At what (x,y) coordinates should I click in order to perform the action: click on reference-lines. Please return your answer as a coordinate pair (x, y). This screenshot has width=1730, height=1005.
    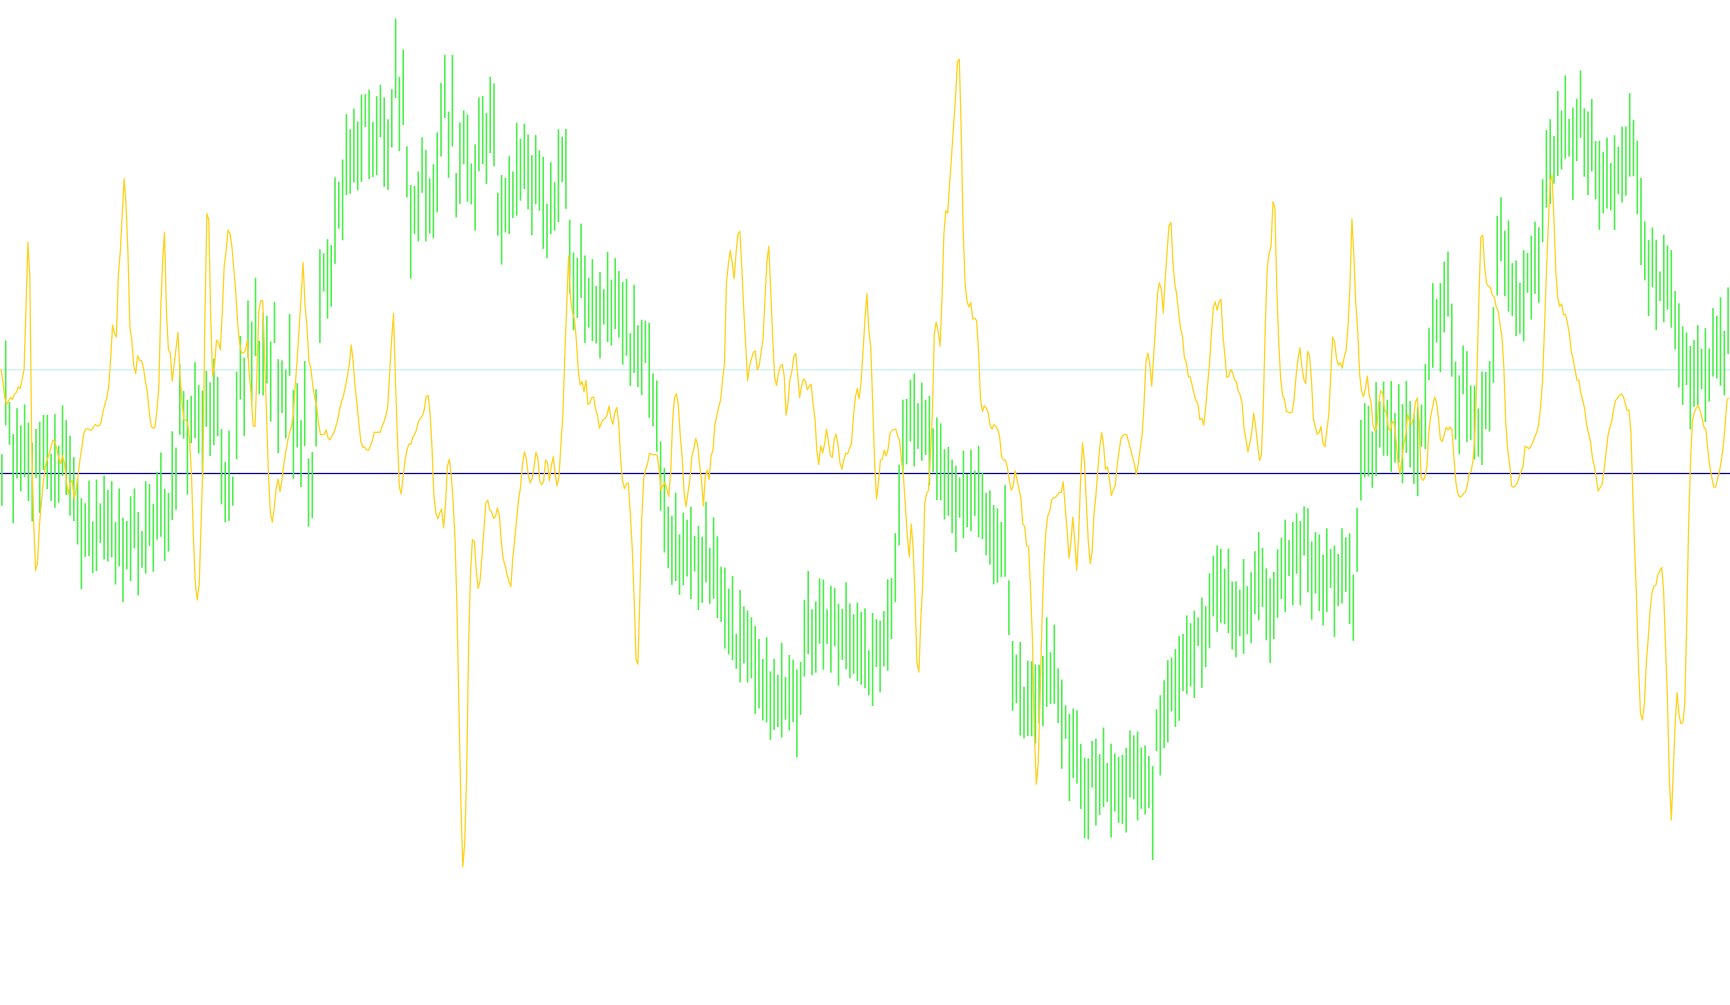
    Looking at the image, I should click on (865, 422).